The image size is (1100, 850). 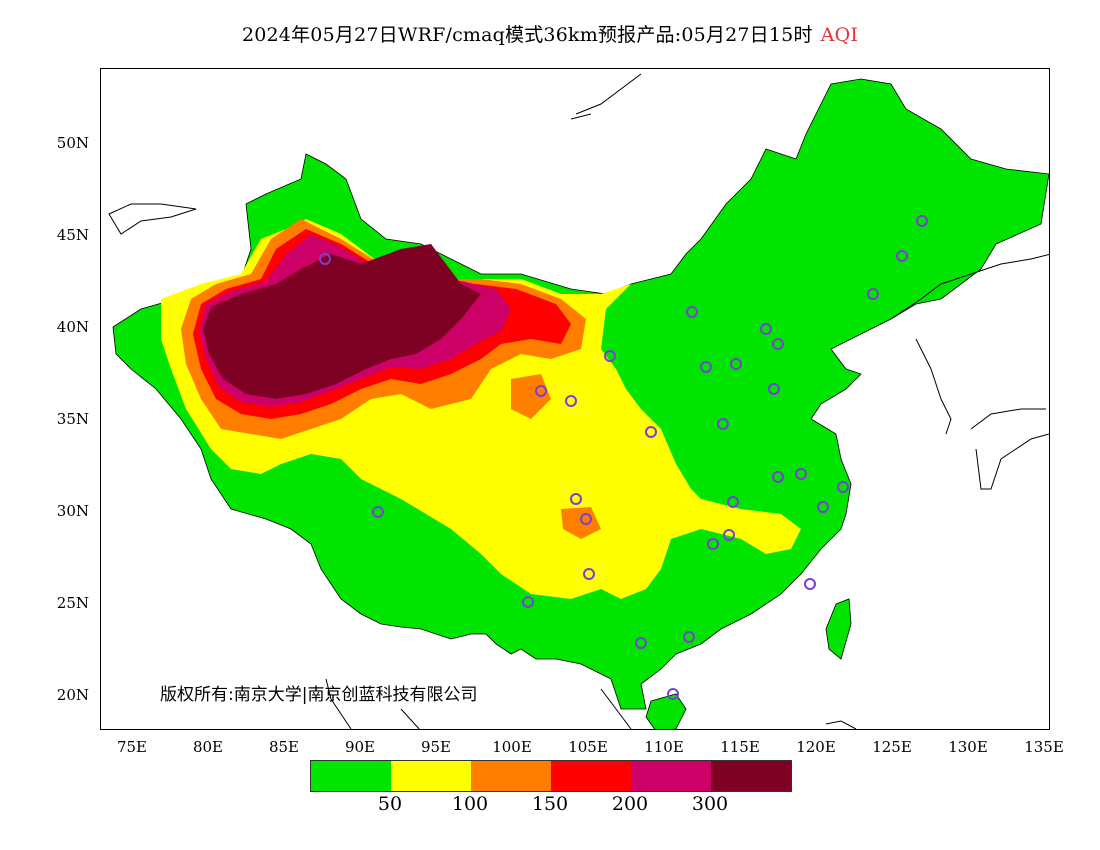 I want to click on lon-tick: 105E, so click(x=588, y=747).